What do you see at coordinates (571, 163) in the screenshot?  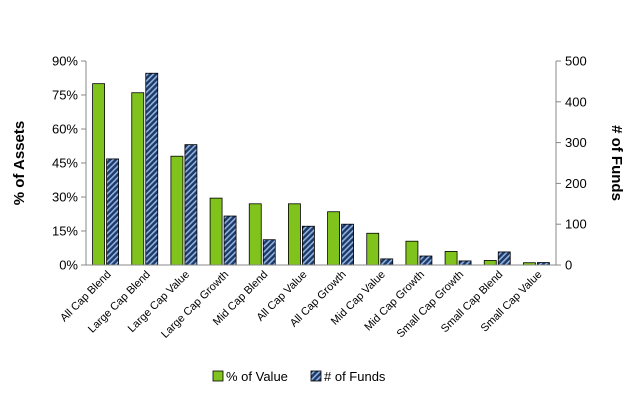 I see `right-y-axis: 0 100 200 300 400 500` at bounding box center [571, 163].